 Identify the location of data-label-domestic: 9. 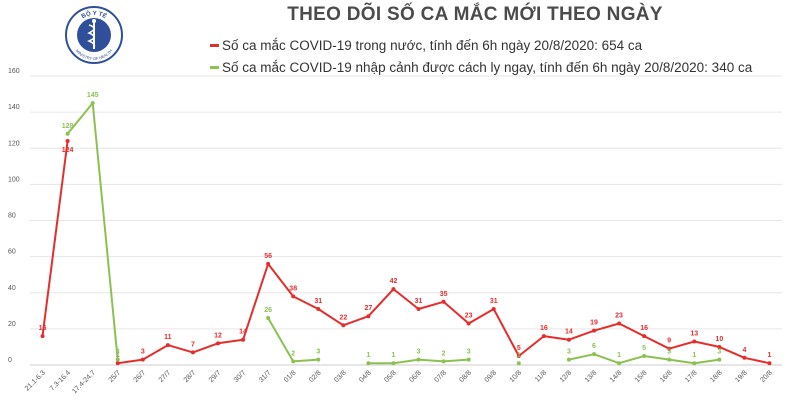
(669, 341).